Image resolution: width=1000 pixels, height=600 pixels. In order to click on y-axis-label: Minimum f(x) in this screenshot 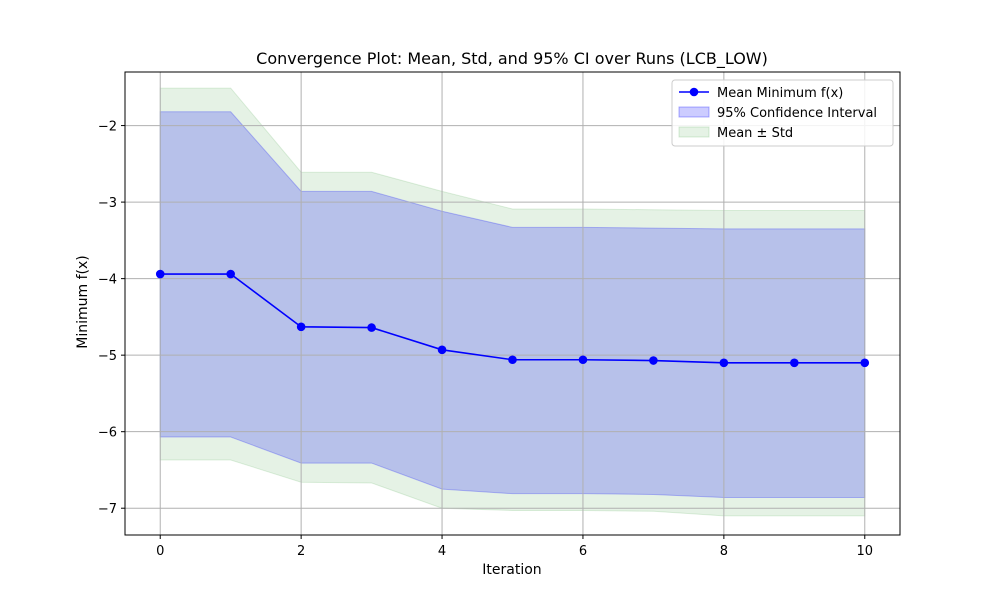, I will do `click(83, 301)`.